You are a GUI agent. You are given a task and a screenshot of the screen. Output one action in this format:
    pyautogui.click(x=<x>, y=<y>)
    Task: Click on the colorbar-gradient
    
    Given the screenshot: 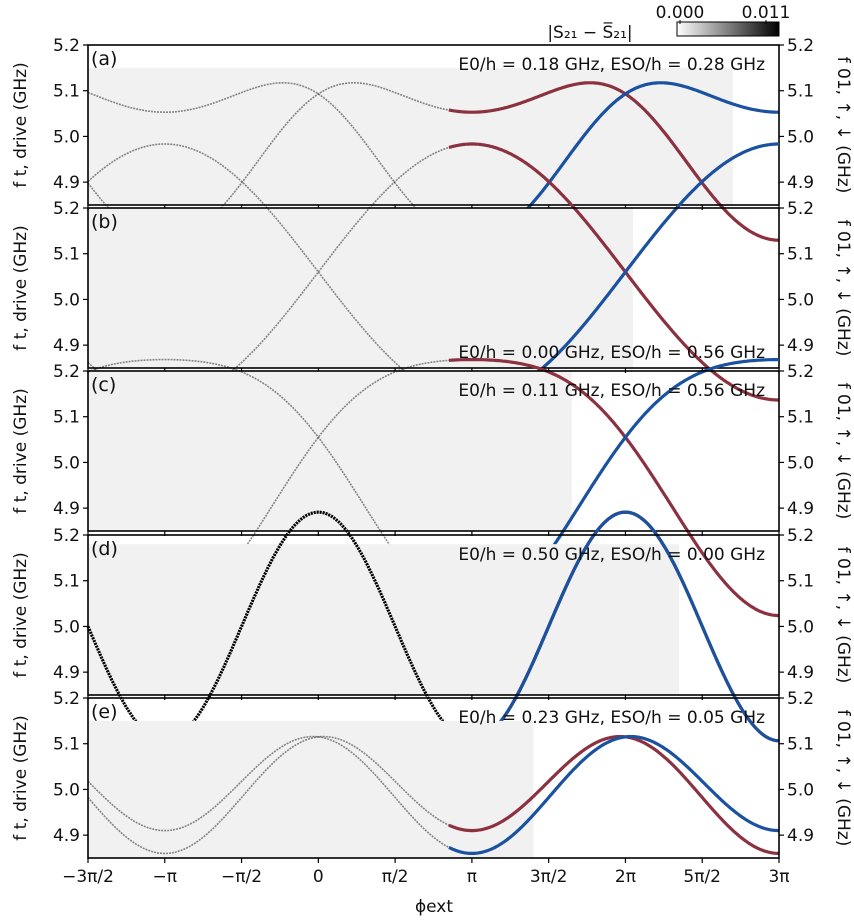 What is the action you would take?
    pyautogui.click(x=728, y=29)
    